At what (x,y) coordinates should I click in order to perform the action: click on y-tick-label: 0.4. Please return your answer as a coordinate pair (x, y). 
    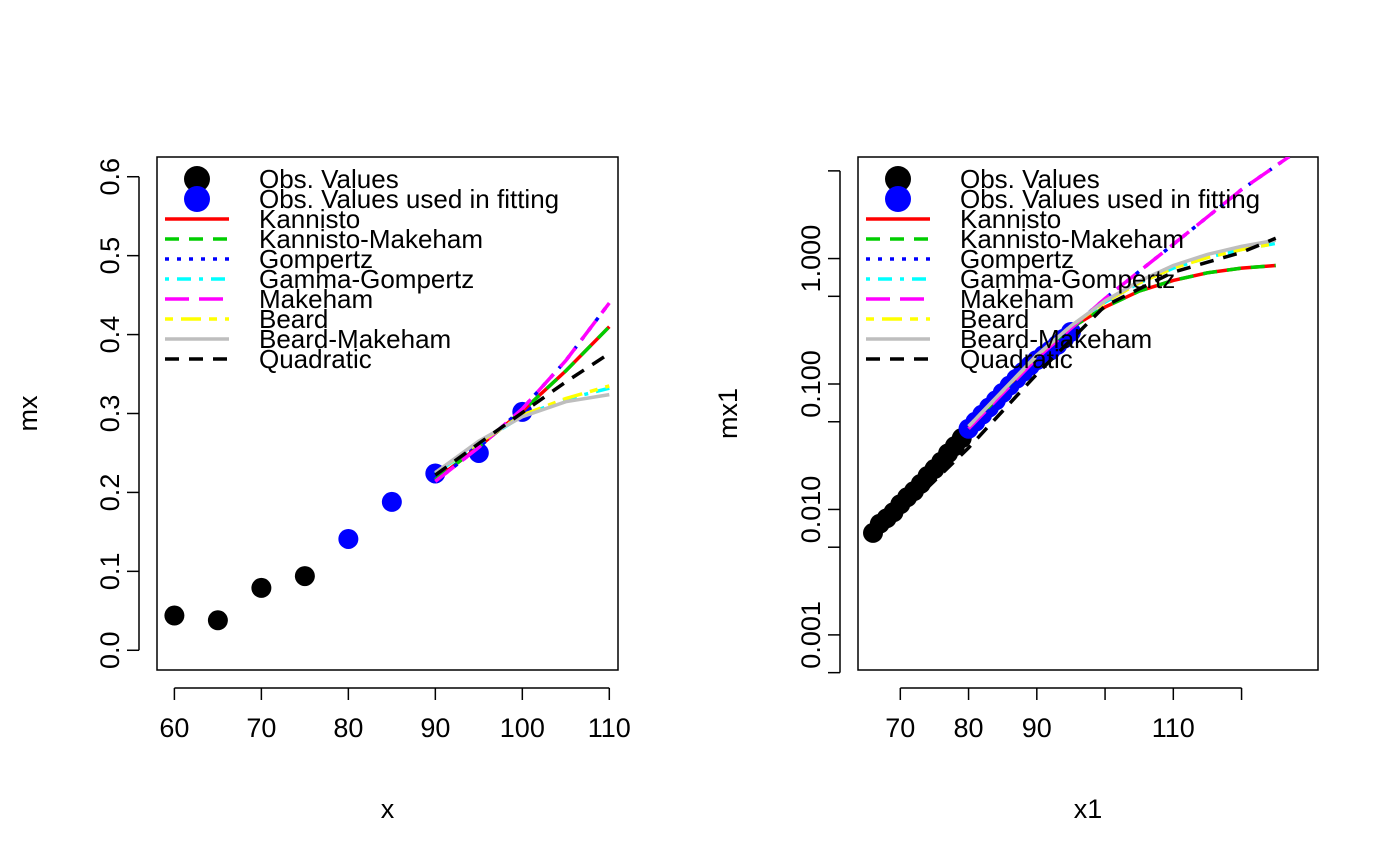
    Looking at the image, I should click on (110, 335).